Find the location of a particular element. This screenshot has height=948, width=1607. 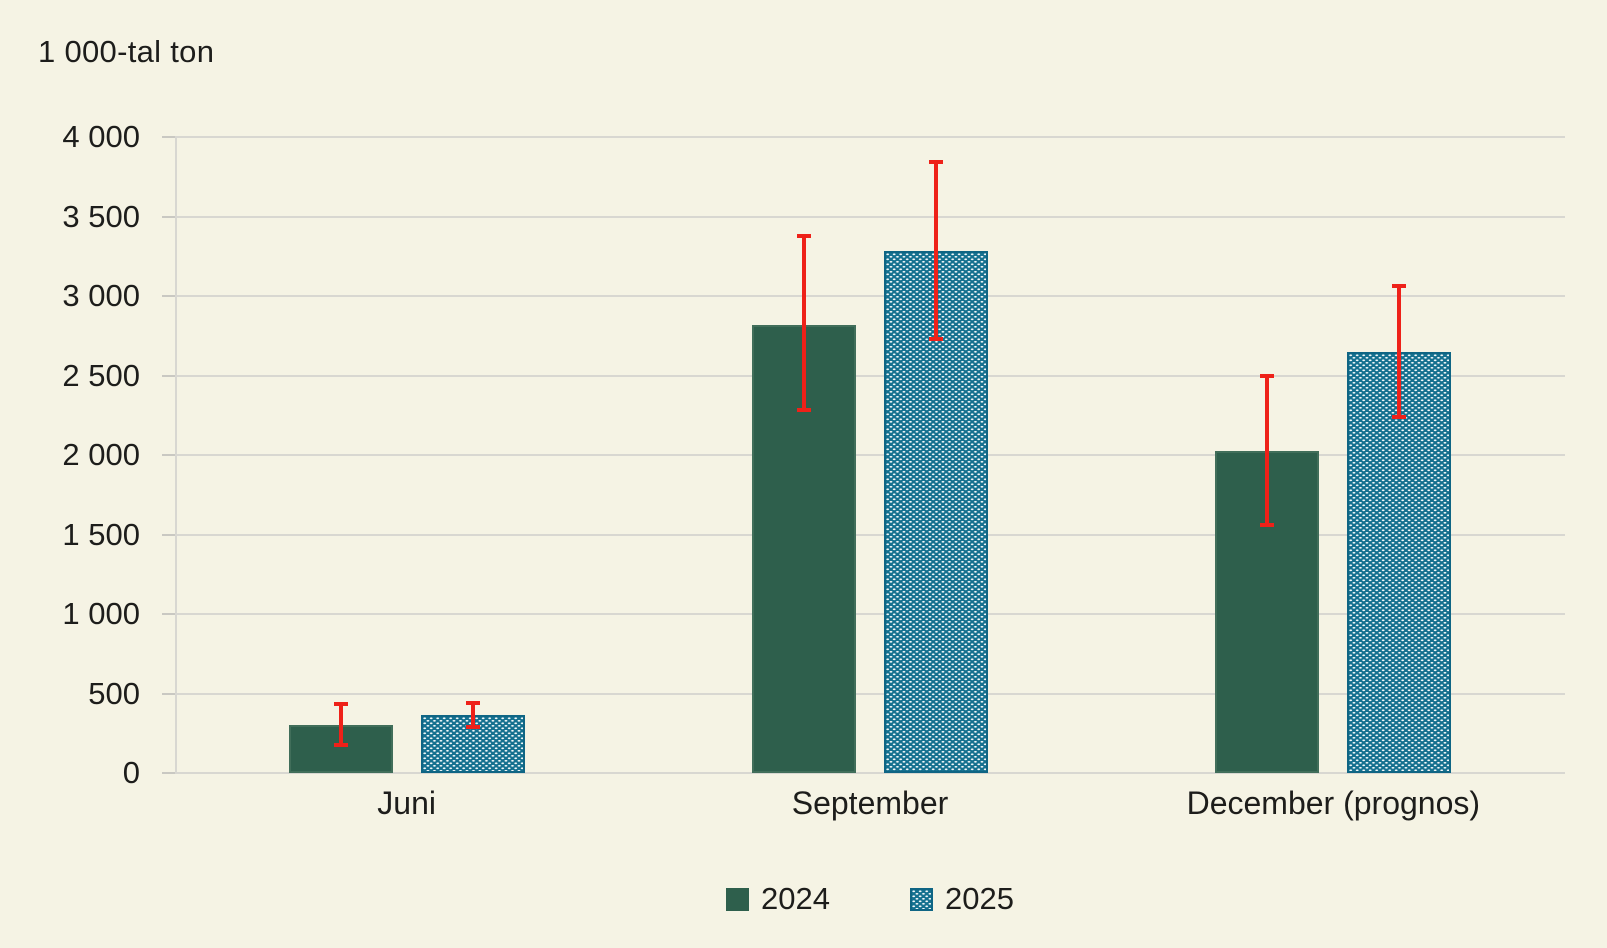

legend-item-2025: 2025 is located at coordinates (962, 899).